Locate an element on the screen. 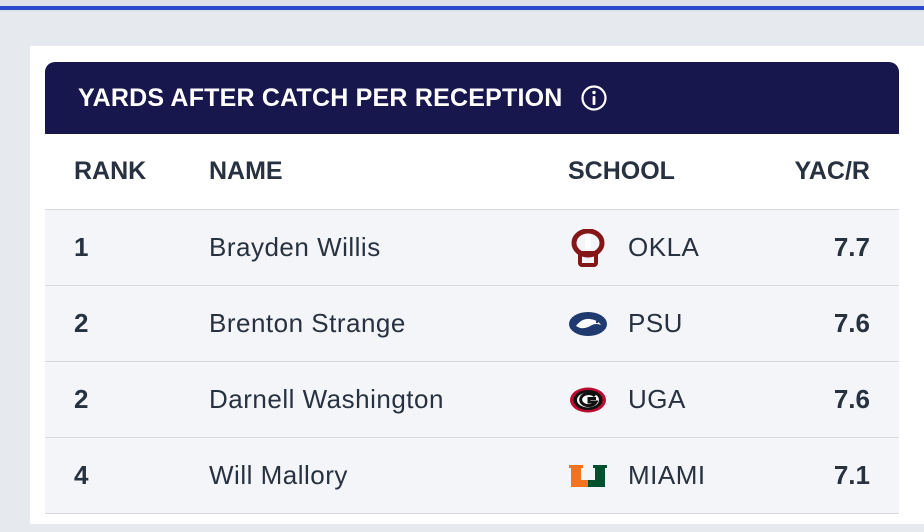  widget-header: YARDS AFTER CATCH PER RECEPTION is located at coordinates (472, 98).